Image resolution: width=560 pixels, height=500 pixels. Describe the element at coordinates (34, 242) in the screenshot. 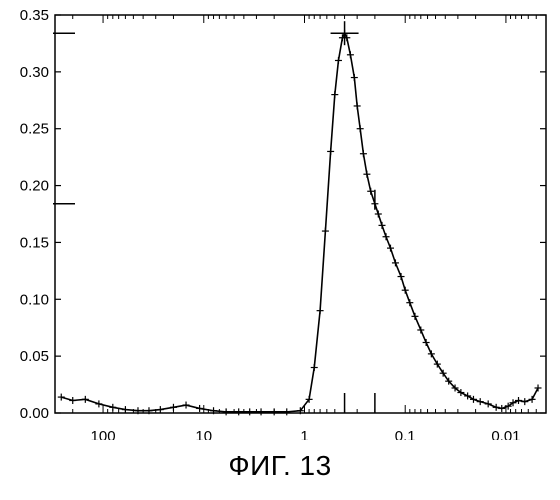

I see `y-tick-label: 0.15` at that location.